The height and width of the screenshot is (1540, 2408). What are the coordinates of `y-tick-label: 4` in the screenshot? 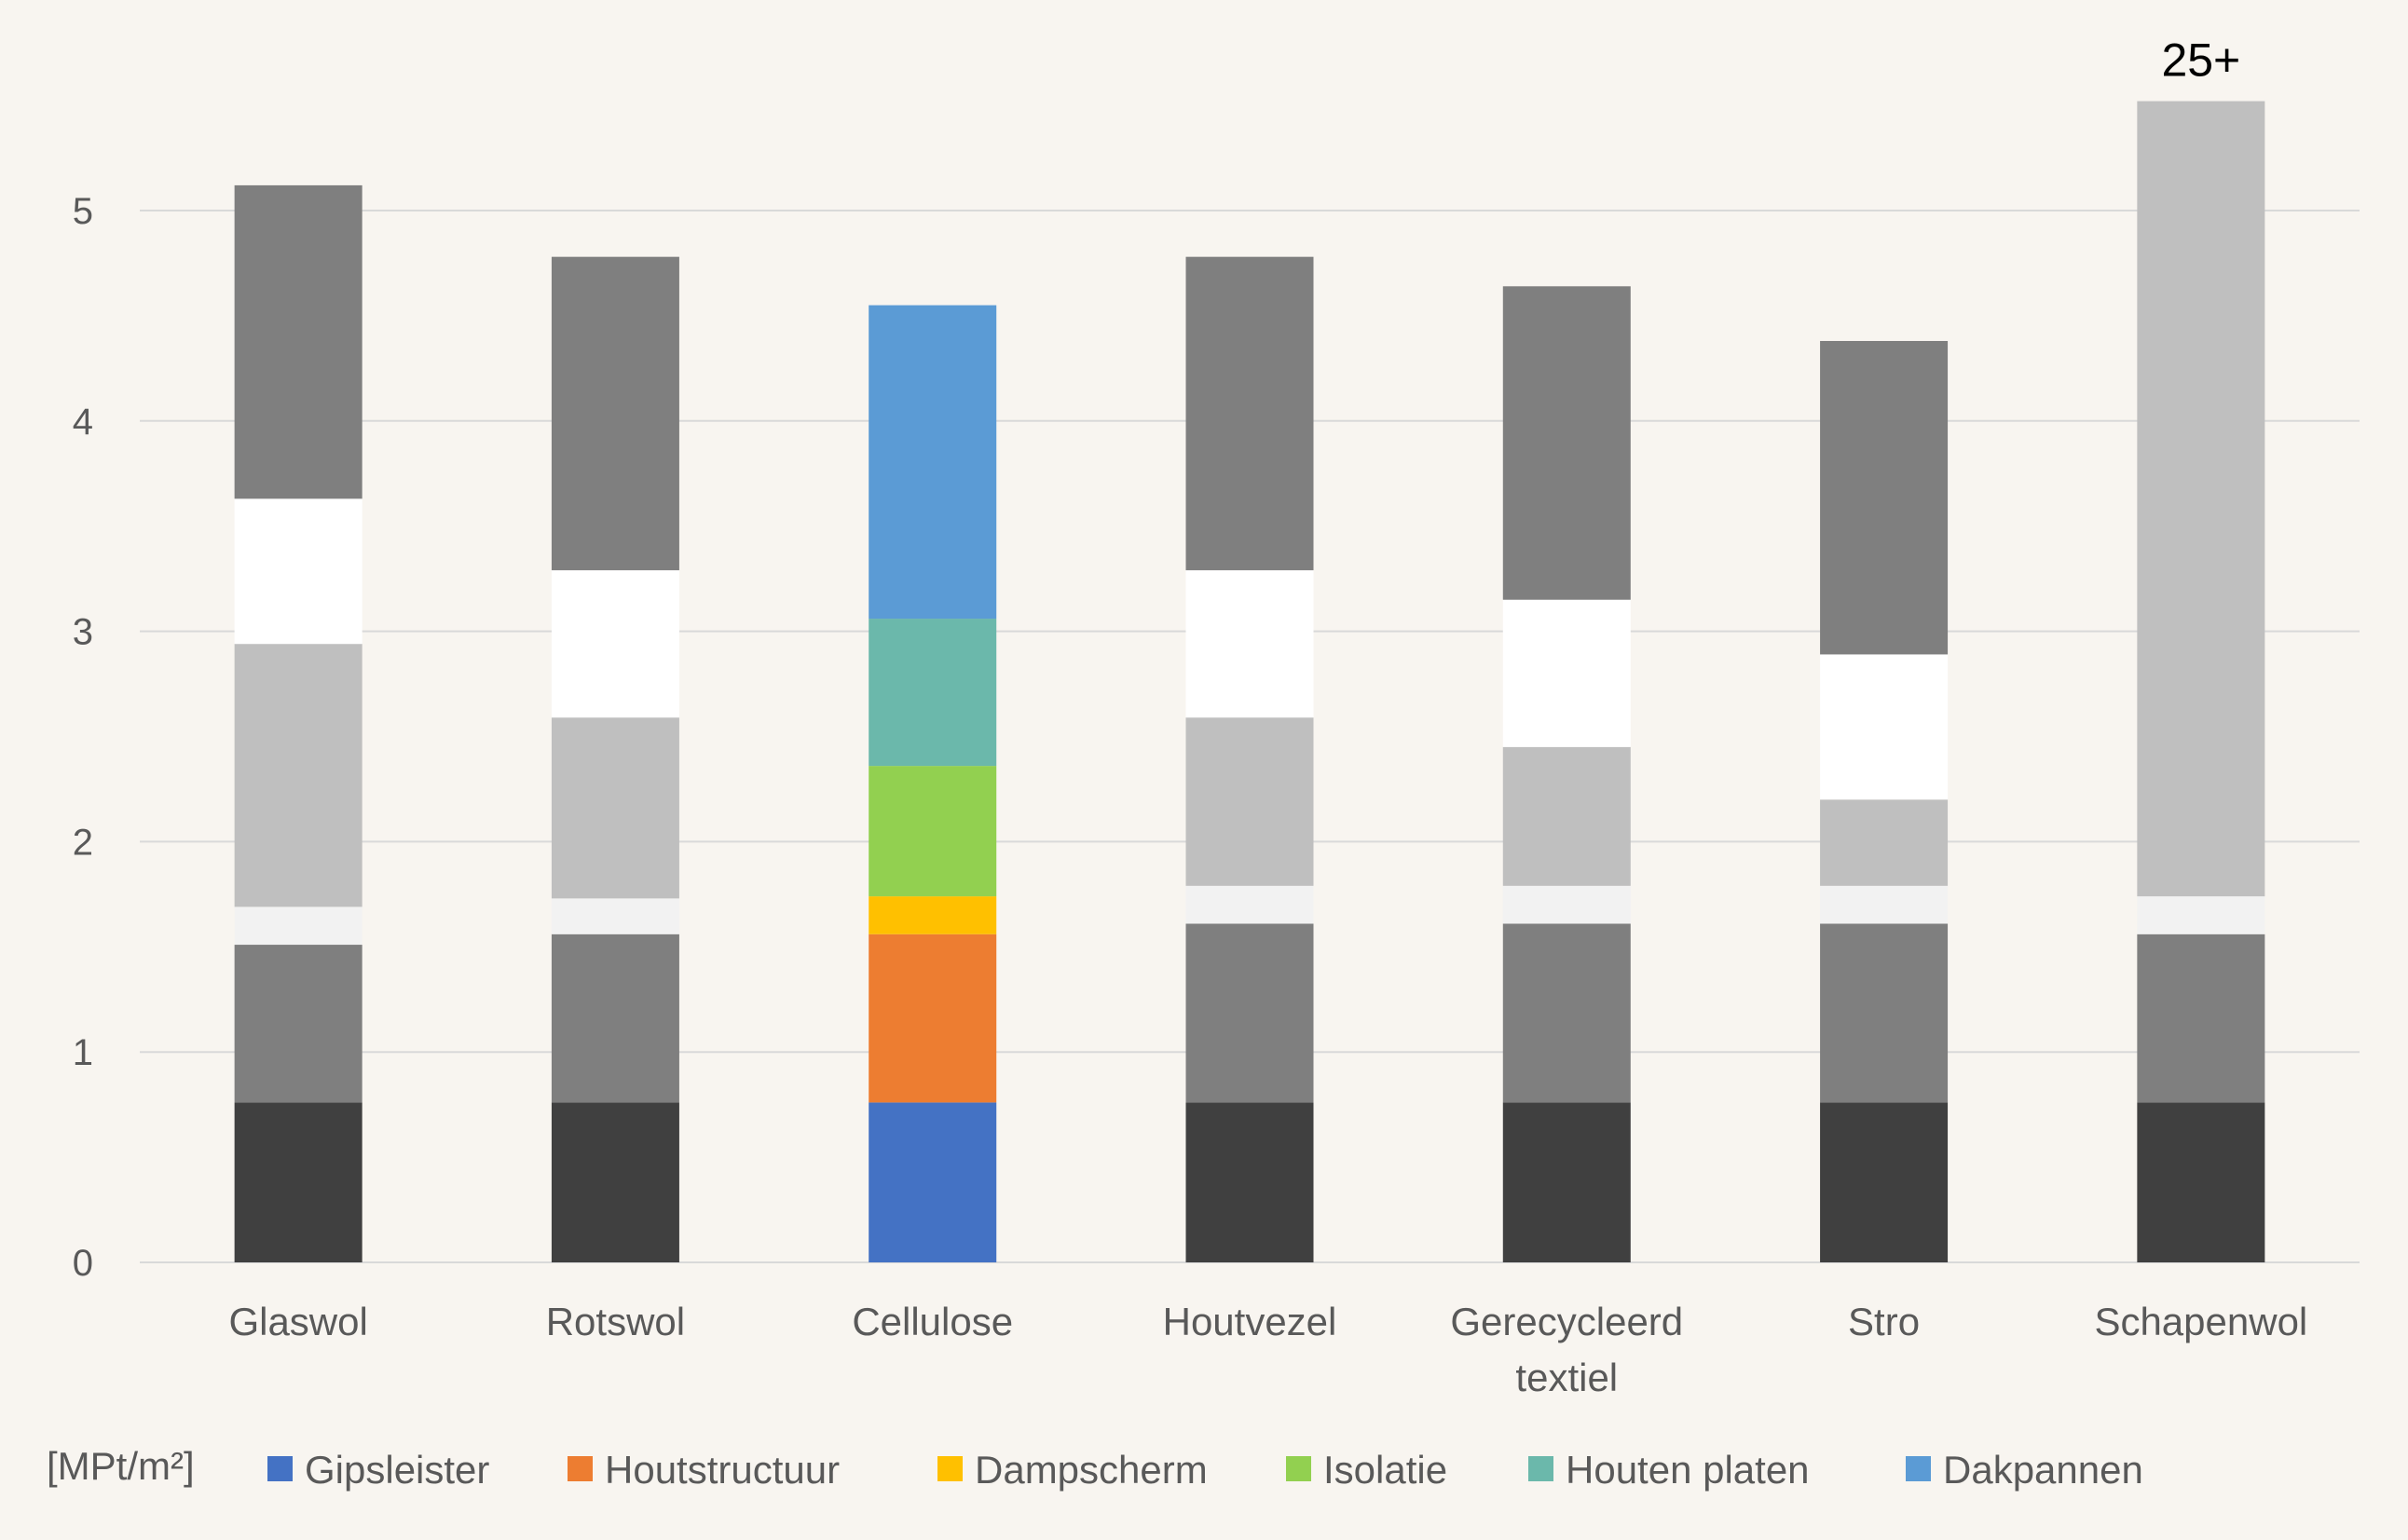 It's located at (83, 422).